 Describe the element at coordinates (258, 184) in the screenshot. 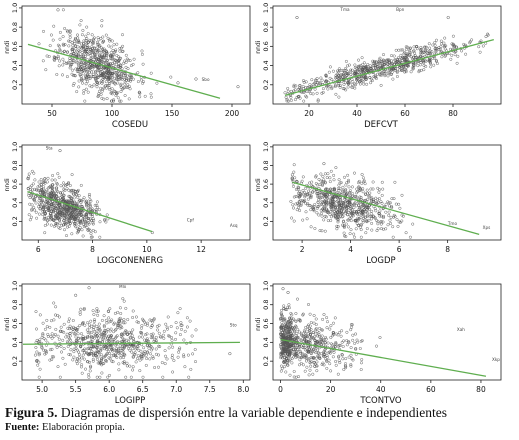

I see `y-axis-label: nndi` at that location.